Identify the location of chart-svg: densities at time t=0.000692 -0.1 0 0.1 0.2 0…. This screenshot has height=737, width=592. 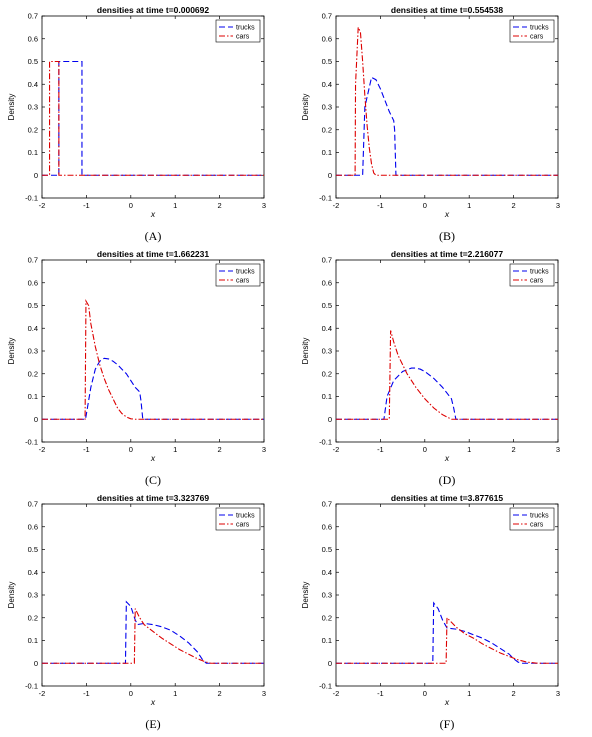
(136, 112).